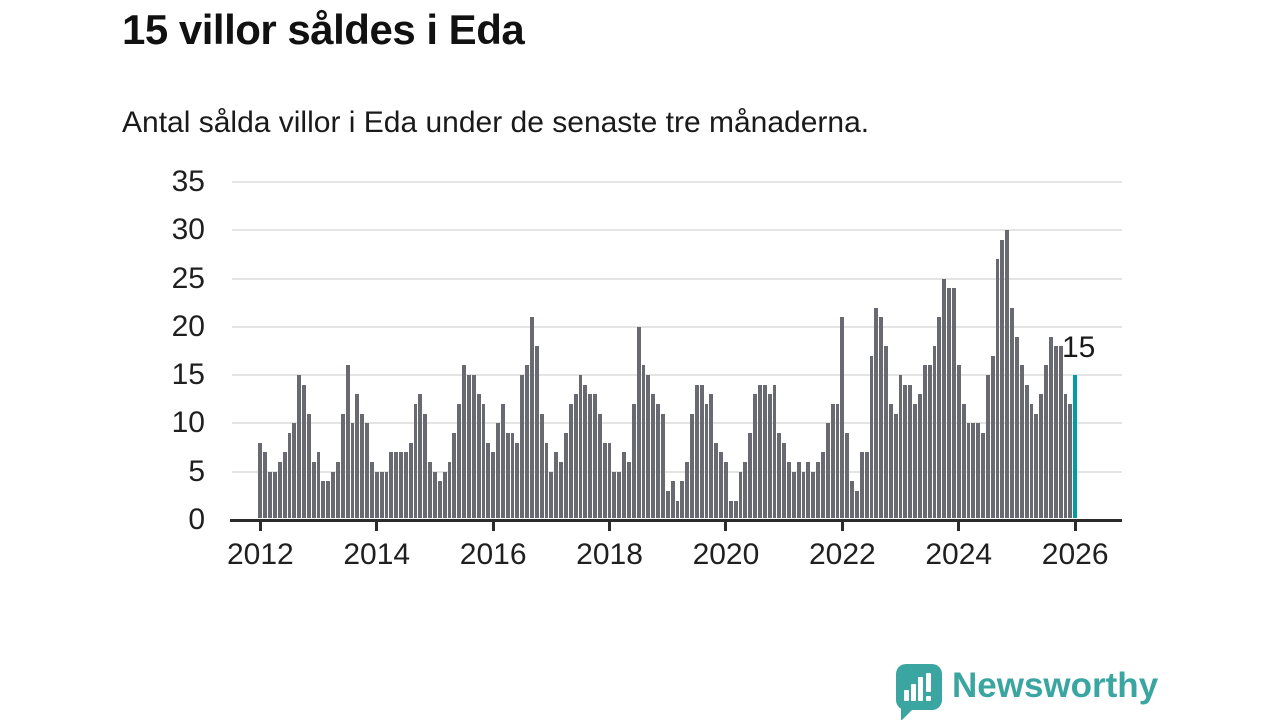 The image size is (1280, 720). I want to click on last-value-label: 15, so click(1079, 347).